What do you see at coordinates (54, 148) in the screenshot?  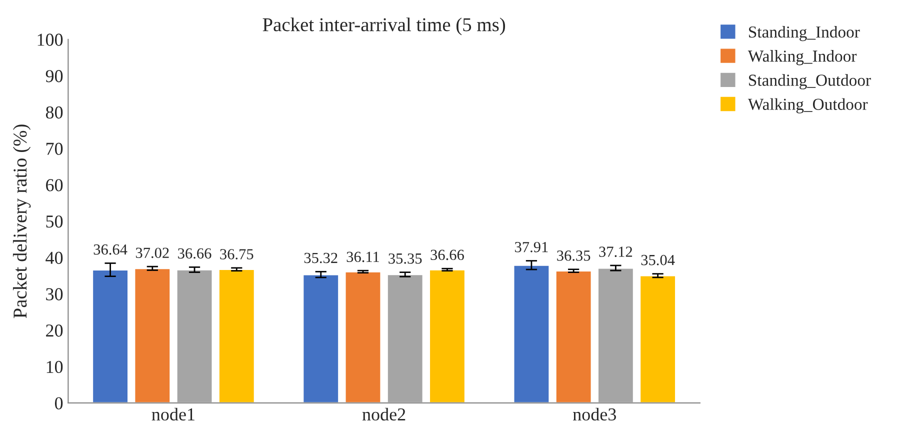 I see `y-tick-label: 70` at bounding box center [54, 148].